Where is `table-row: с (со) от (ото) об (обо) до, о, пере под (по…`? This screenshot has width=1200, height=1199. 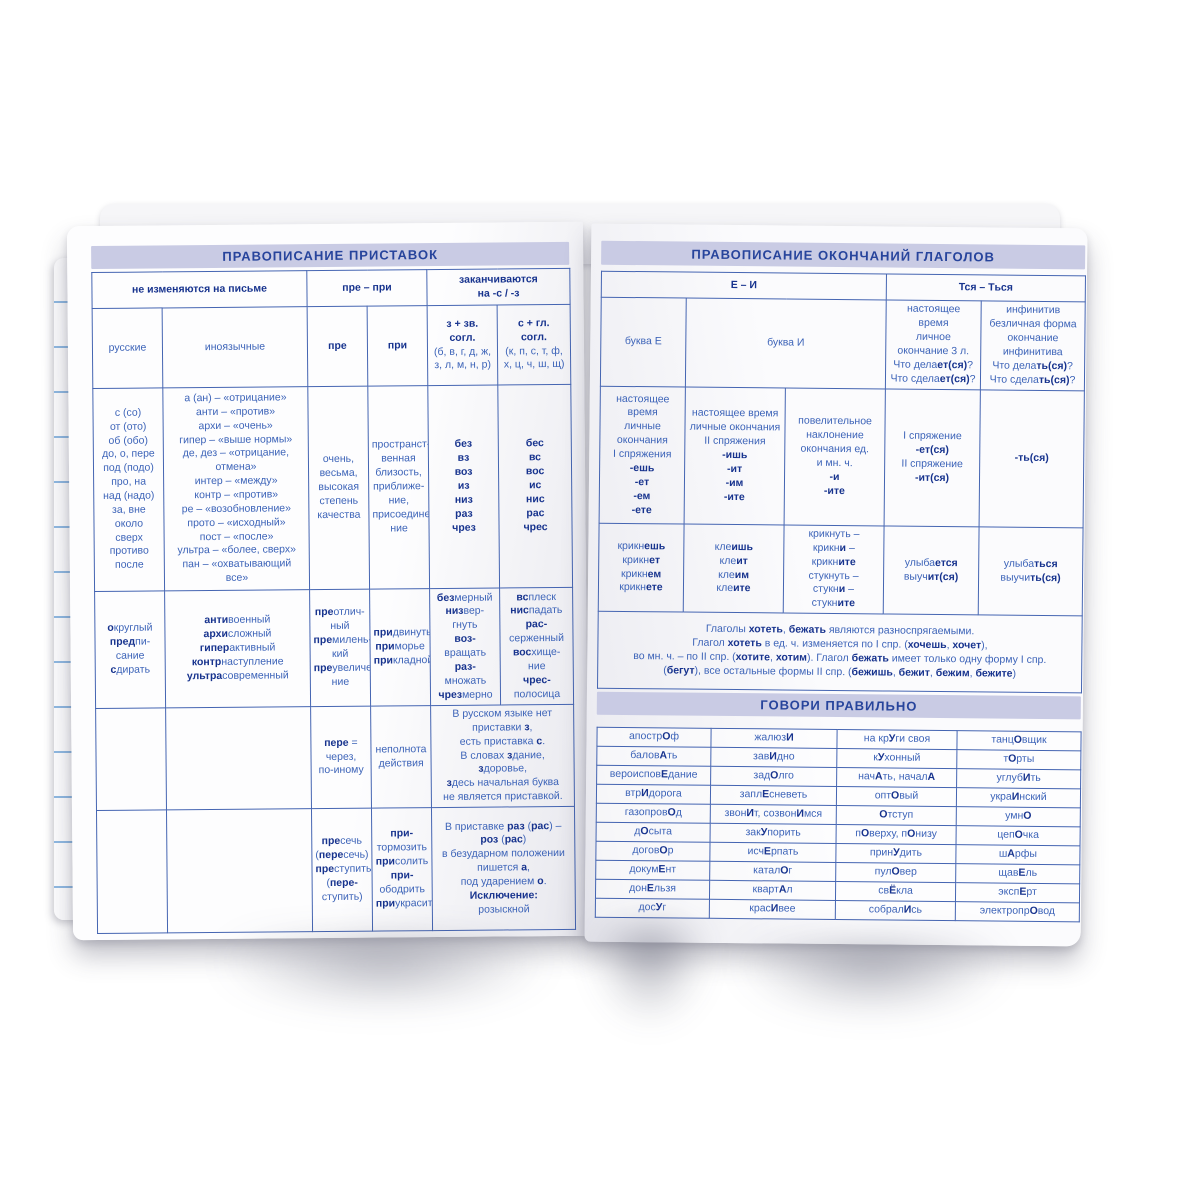
table-row: с (со) от (ото) об (обо) до, о, пере под (по… is located at coordinates (332, 488).